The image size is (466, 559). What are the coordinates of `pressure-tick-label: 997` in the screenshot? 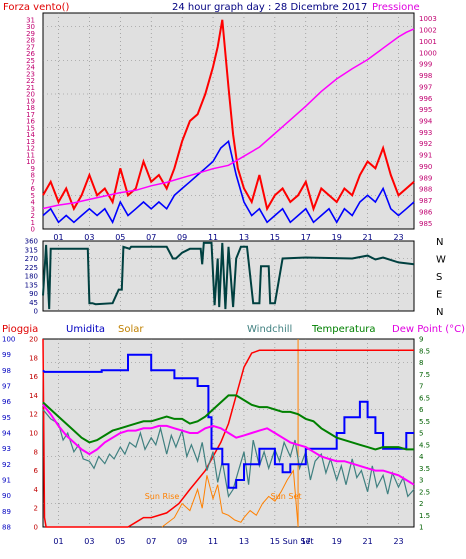 It's located at (425, 87).